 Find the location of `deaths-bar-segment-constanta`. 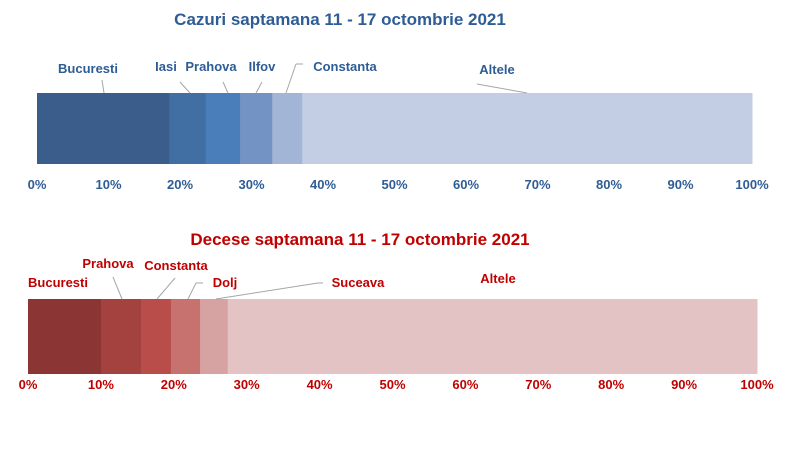

deaths-bar-segment-constanta is located at coordinates (156, 336).